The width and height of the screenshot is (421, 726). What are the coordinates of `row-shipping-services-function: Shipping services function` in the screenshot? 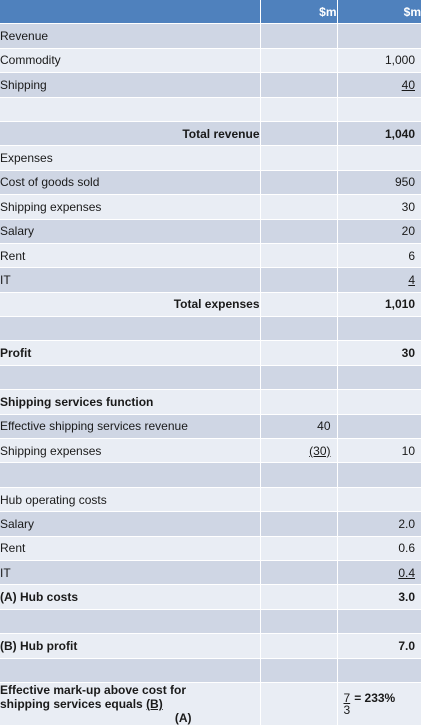 It's located at (210, 402).